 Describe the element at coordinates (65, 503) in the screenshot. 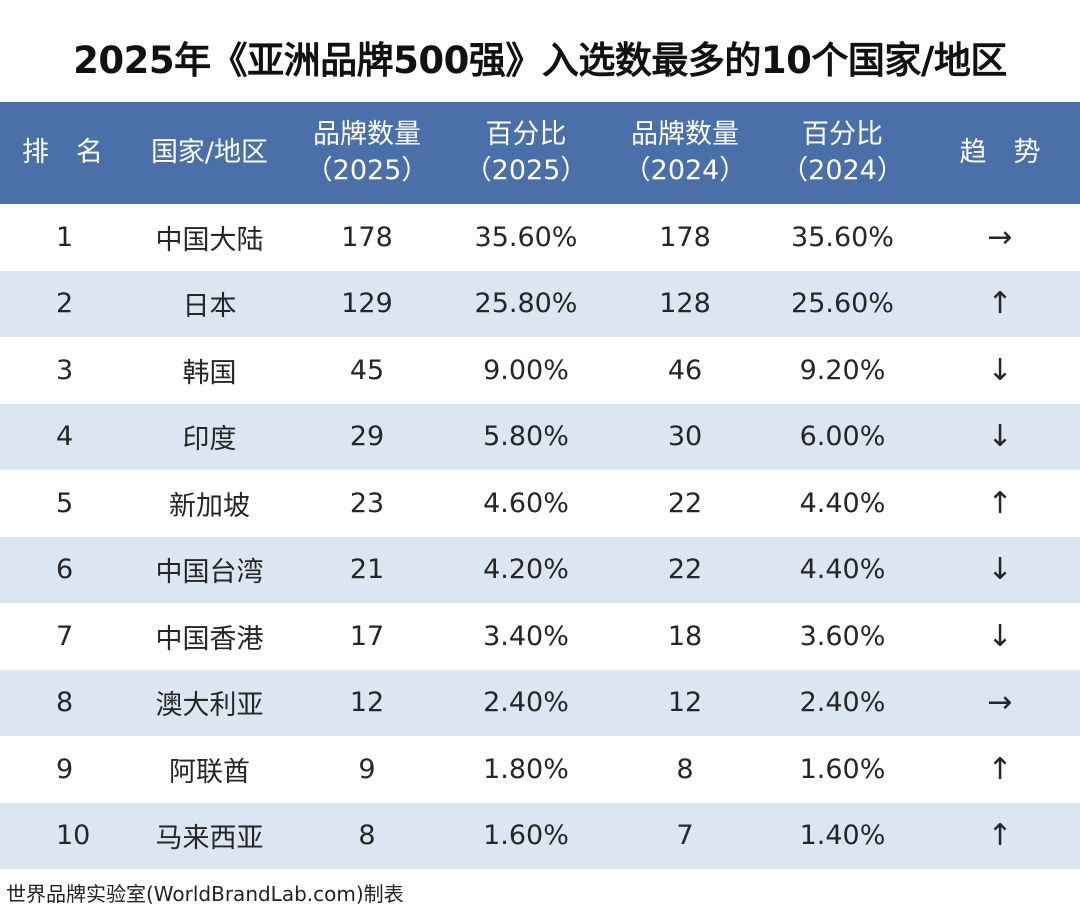

I see `cell-rank: 5` at that location.